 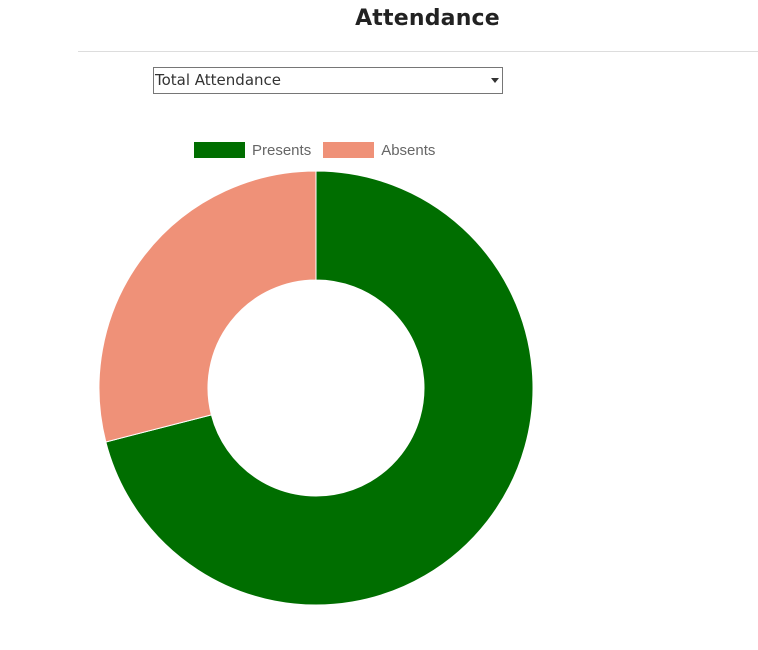 I want to click on chevron-down-icon, so click(x=495, y=80).